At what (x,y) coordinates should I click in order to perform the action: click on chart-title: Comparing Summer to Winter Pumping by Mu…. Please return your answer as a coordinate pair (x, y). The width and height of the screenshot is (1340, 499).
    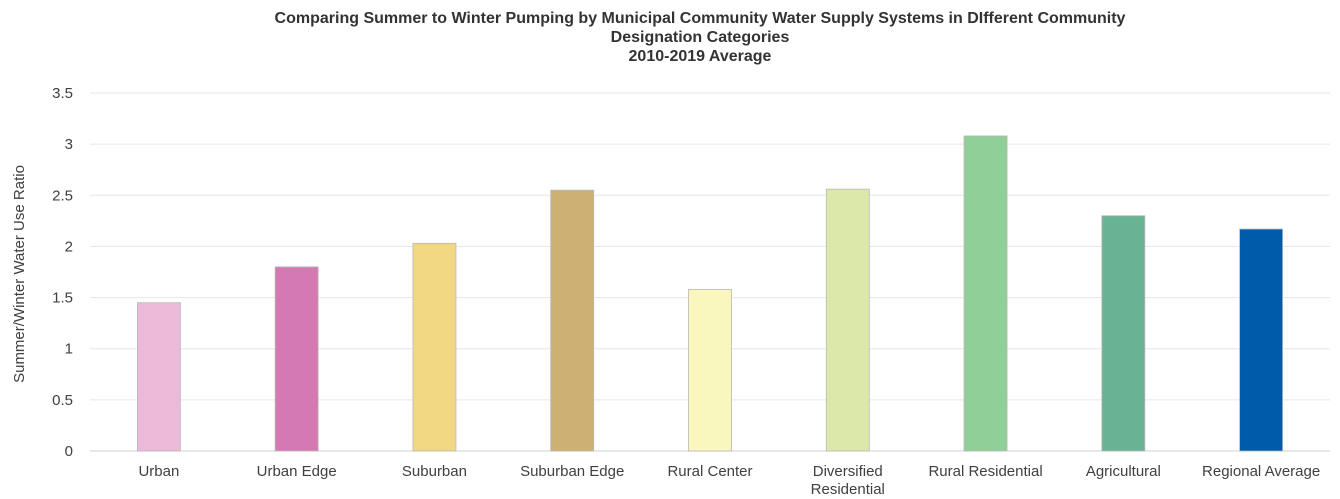
    Looking at the image, I should click on (670, 37).